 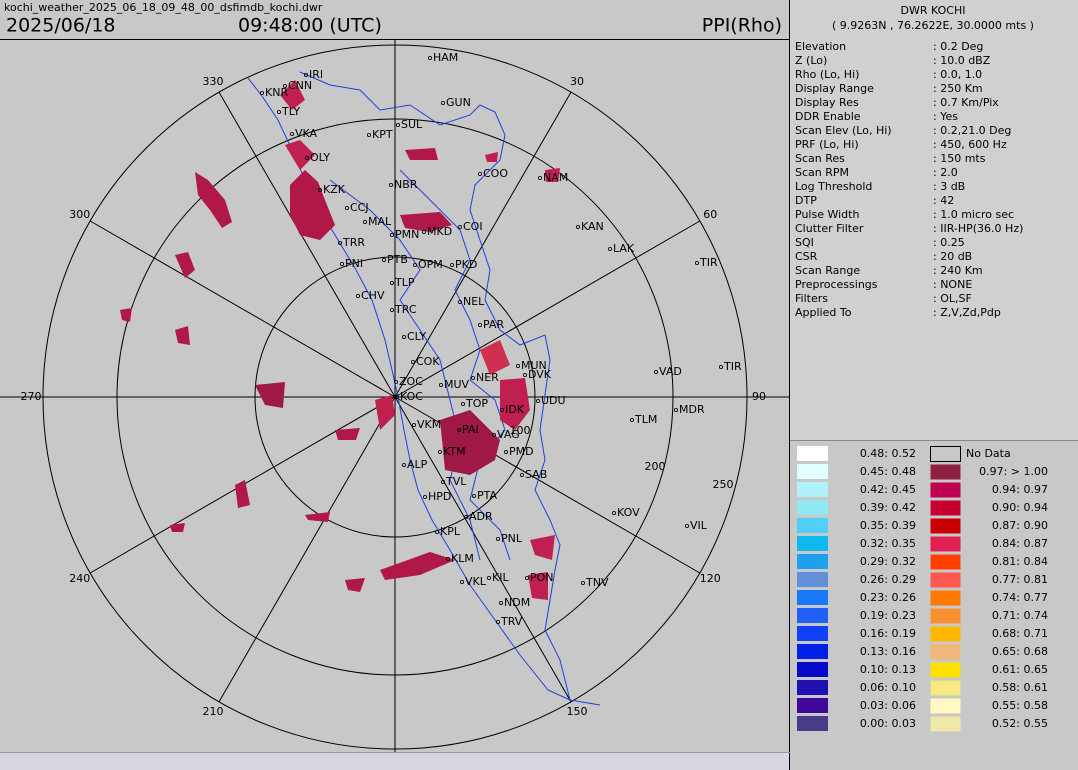 I want to click on time: 09:48:00 (UTC), so click(x=310, y=26).